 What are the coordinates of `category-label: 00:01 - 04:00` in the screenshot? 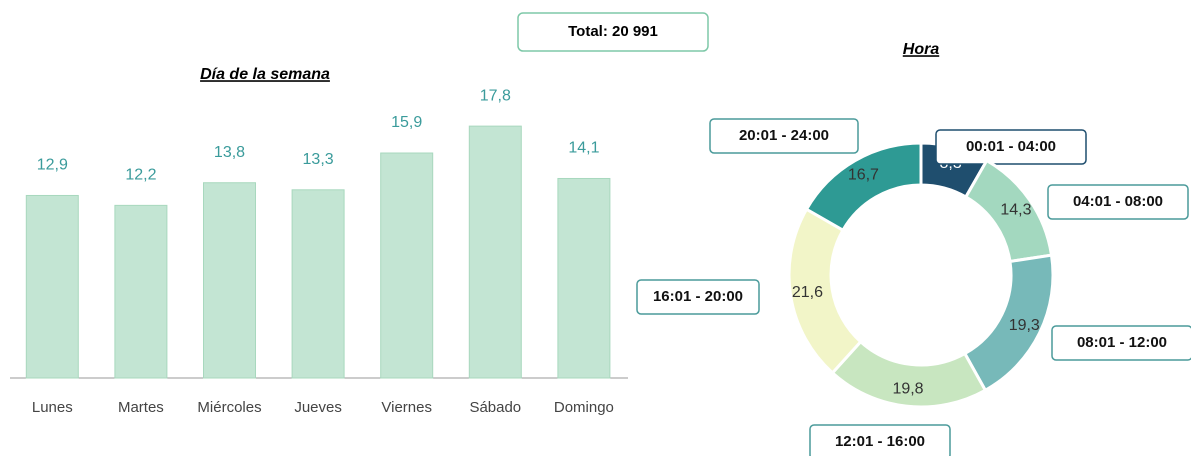 It's located at (1011, 146).